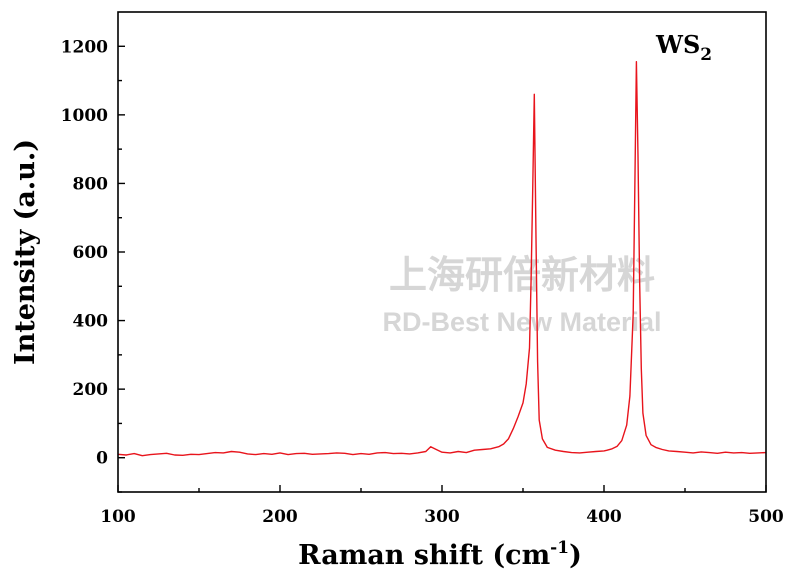 The width and height of the screenshot is (800, 583). I want to click on y-tick-label: 1200, so click(84, 47).